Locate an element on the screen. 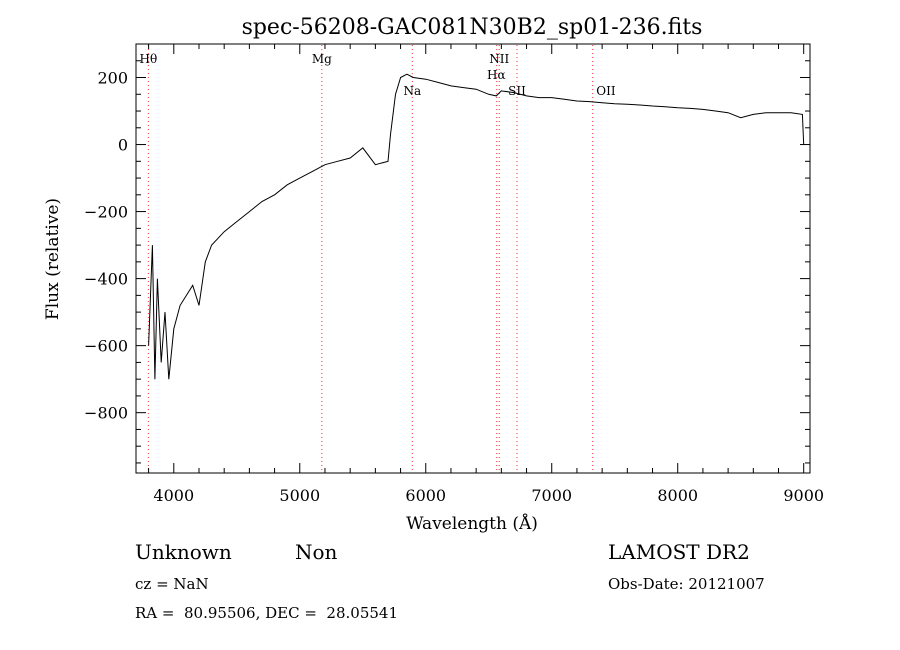 Image resolution: width=900 pixels, height=650 pixels. emission-line-label: SII is located at coordinates (517, 91).